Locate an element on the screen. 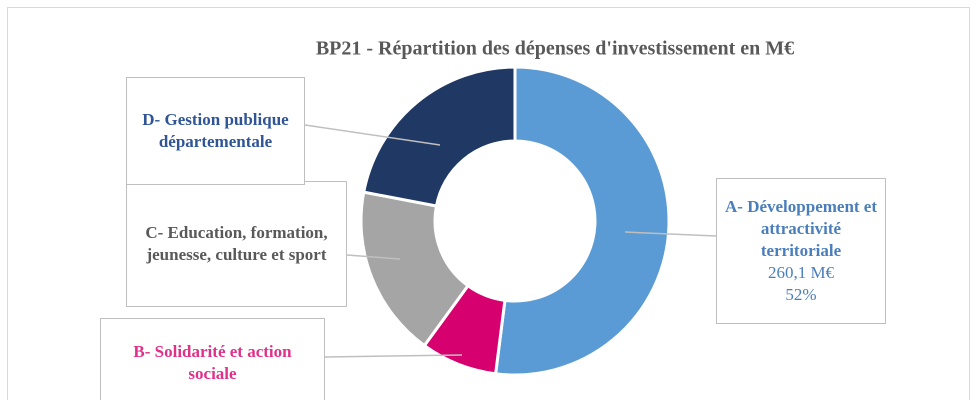  percent-label: 52% is located at coordinates (801, 294).